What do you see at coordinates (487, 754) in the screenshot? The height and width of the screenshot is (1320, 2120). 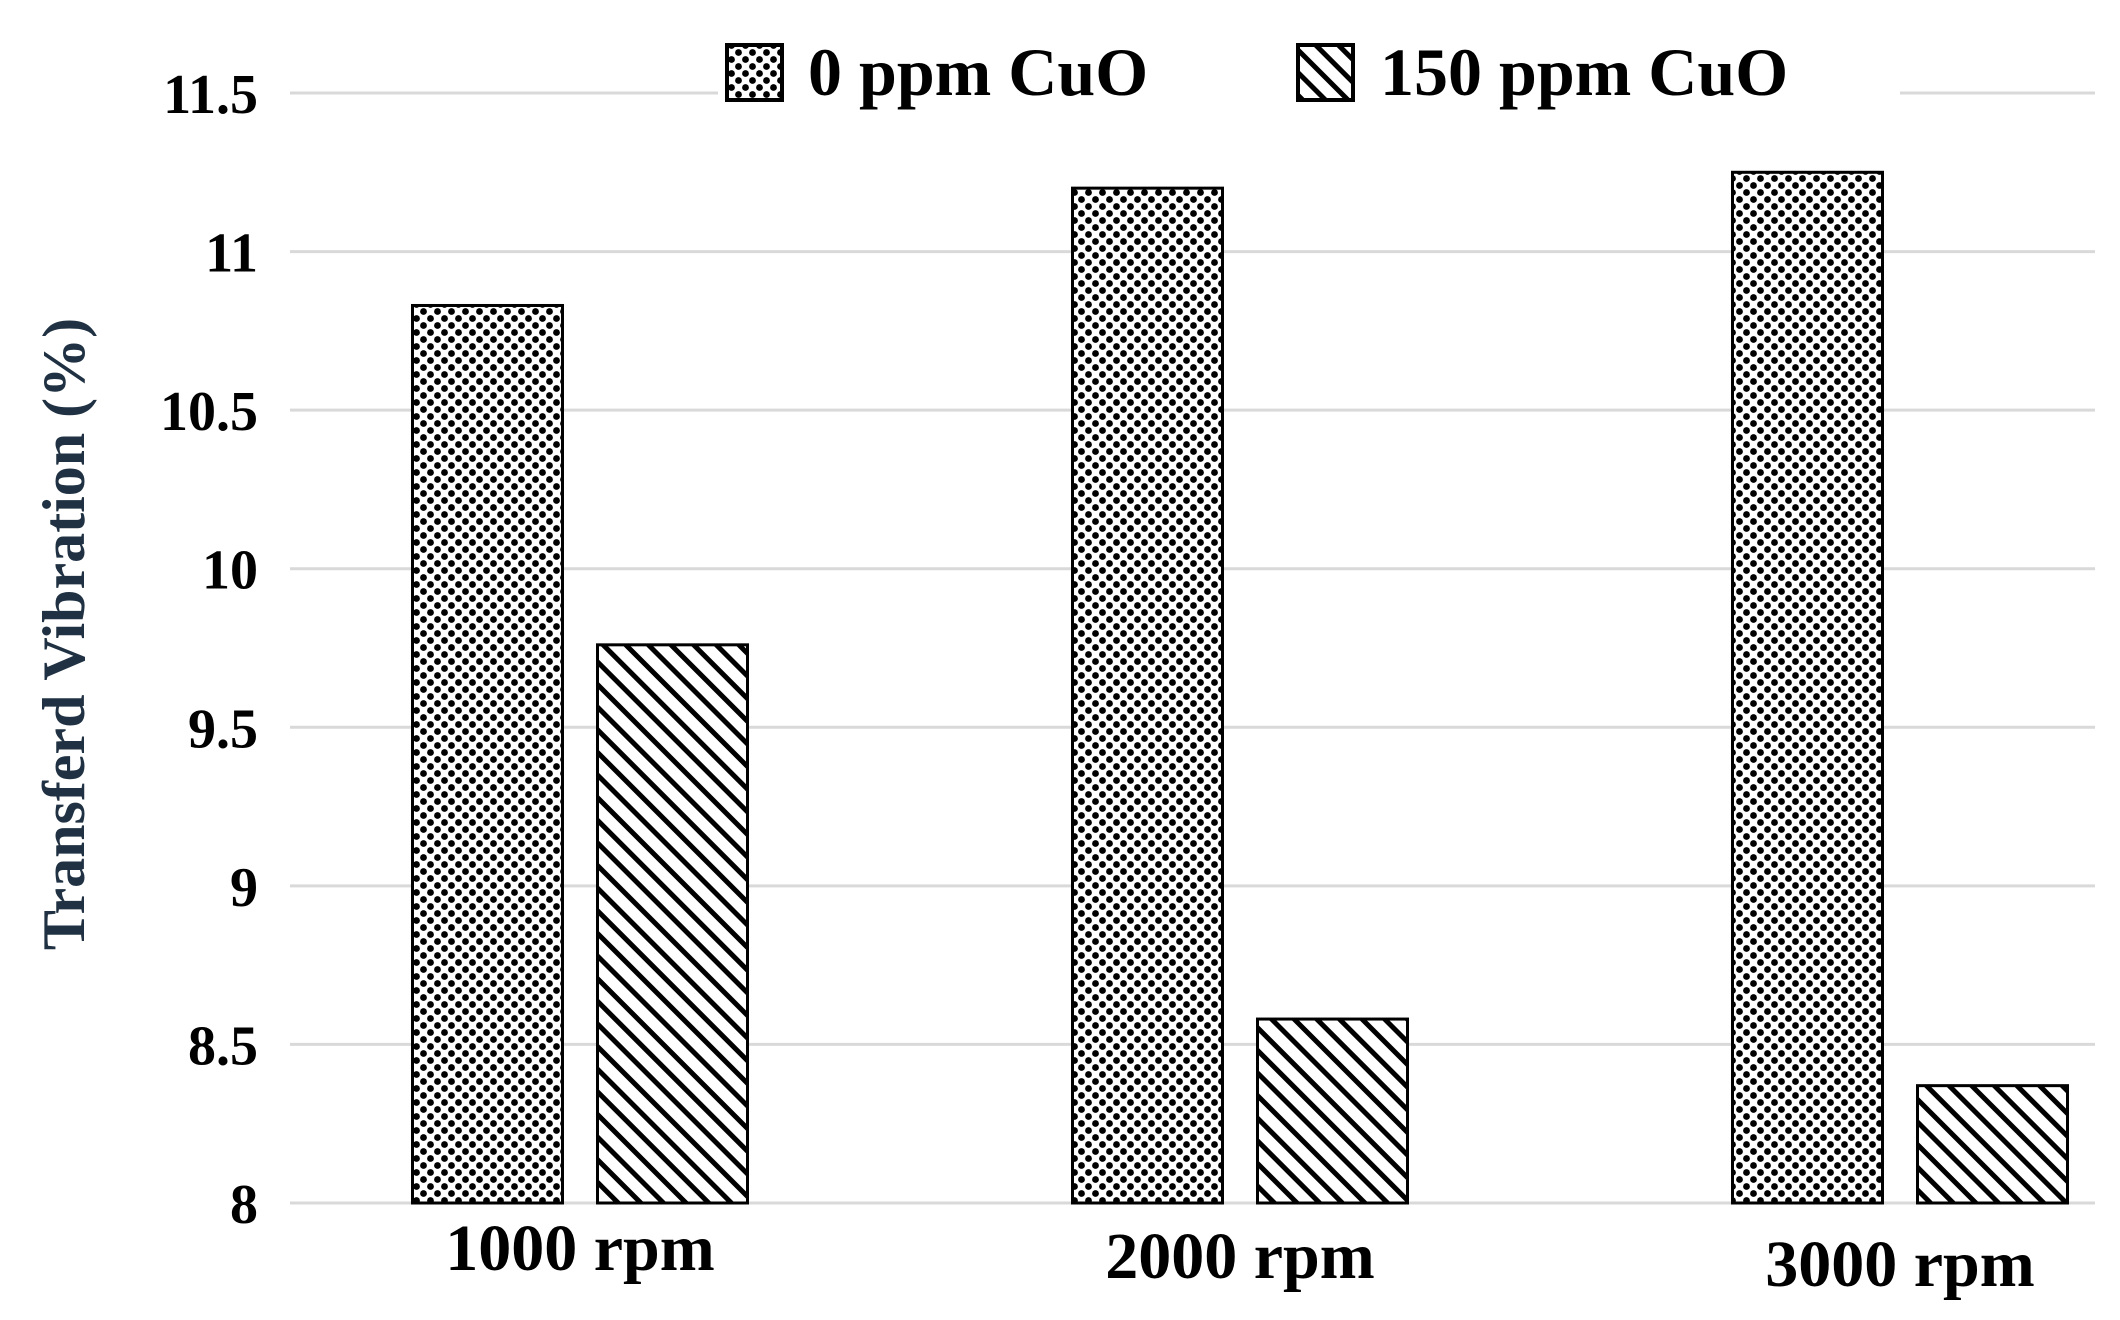 I see `bar-0ppm-1000-rpm` at bounding box center [487, 754].